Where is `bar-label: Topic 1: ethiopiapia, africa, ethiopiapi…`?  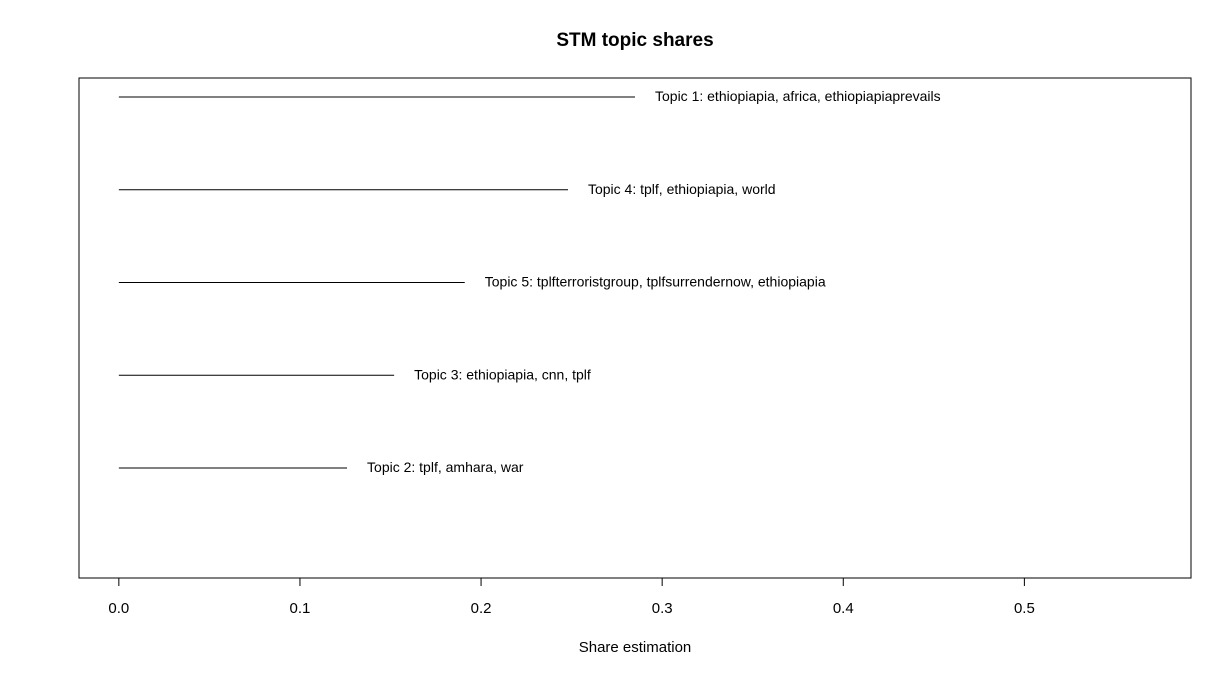
bar-label: Topic 1: ethiopiapia, africa, ethiopiapi… is located at coordinates (798, 96).